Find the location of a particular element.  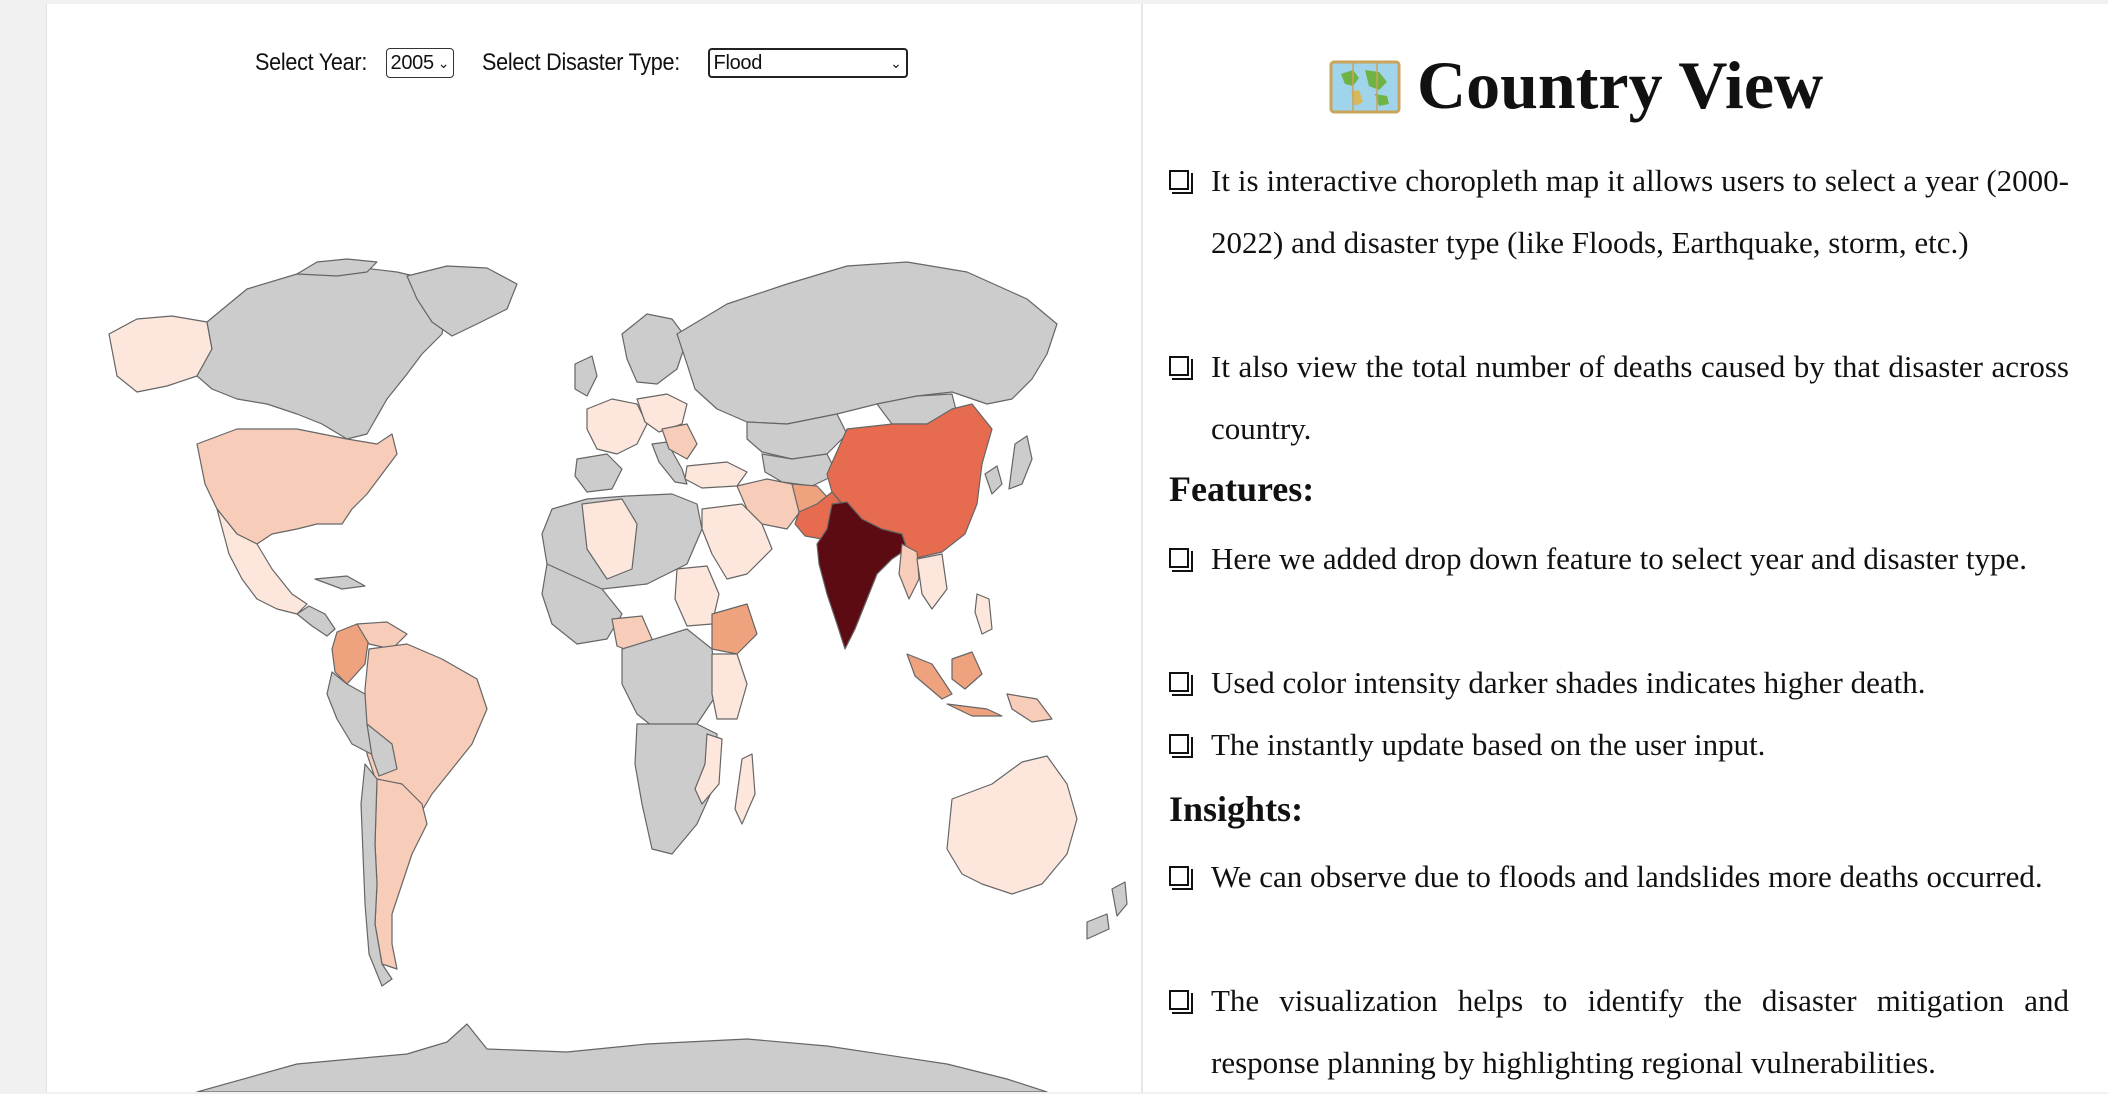

country-greenland is located at coordinates (462, 301).